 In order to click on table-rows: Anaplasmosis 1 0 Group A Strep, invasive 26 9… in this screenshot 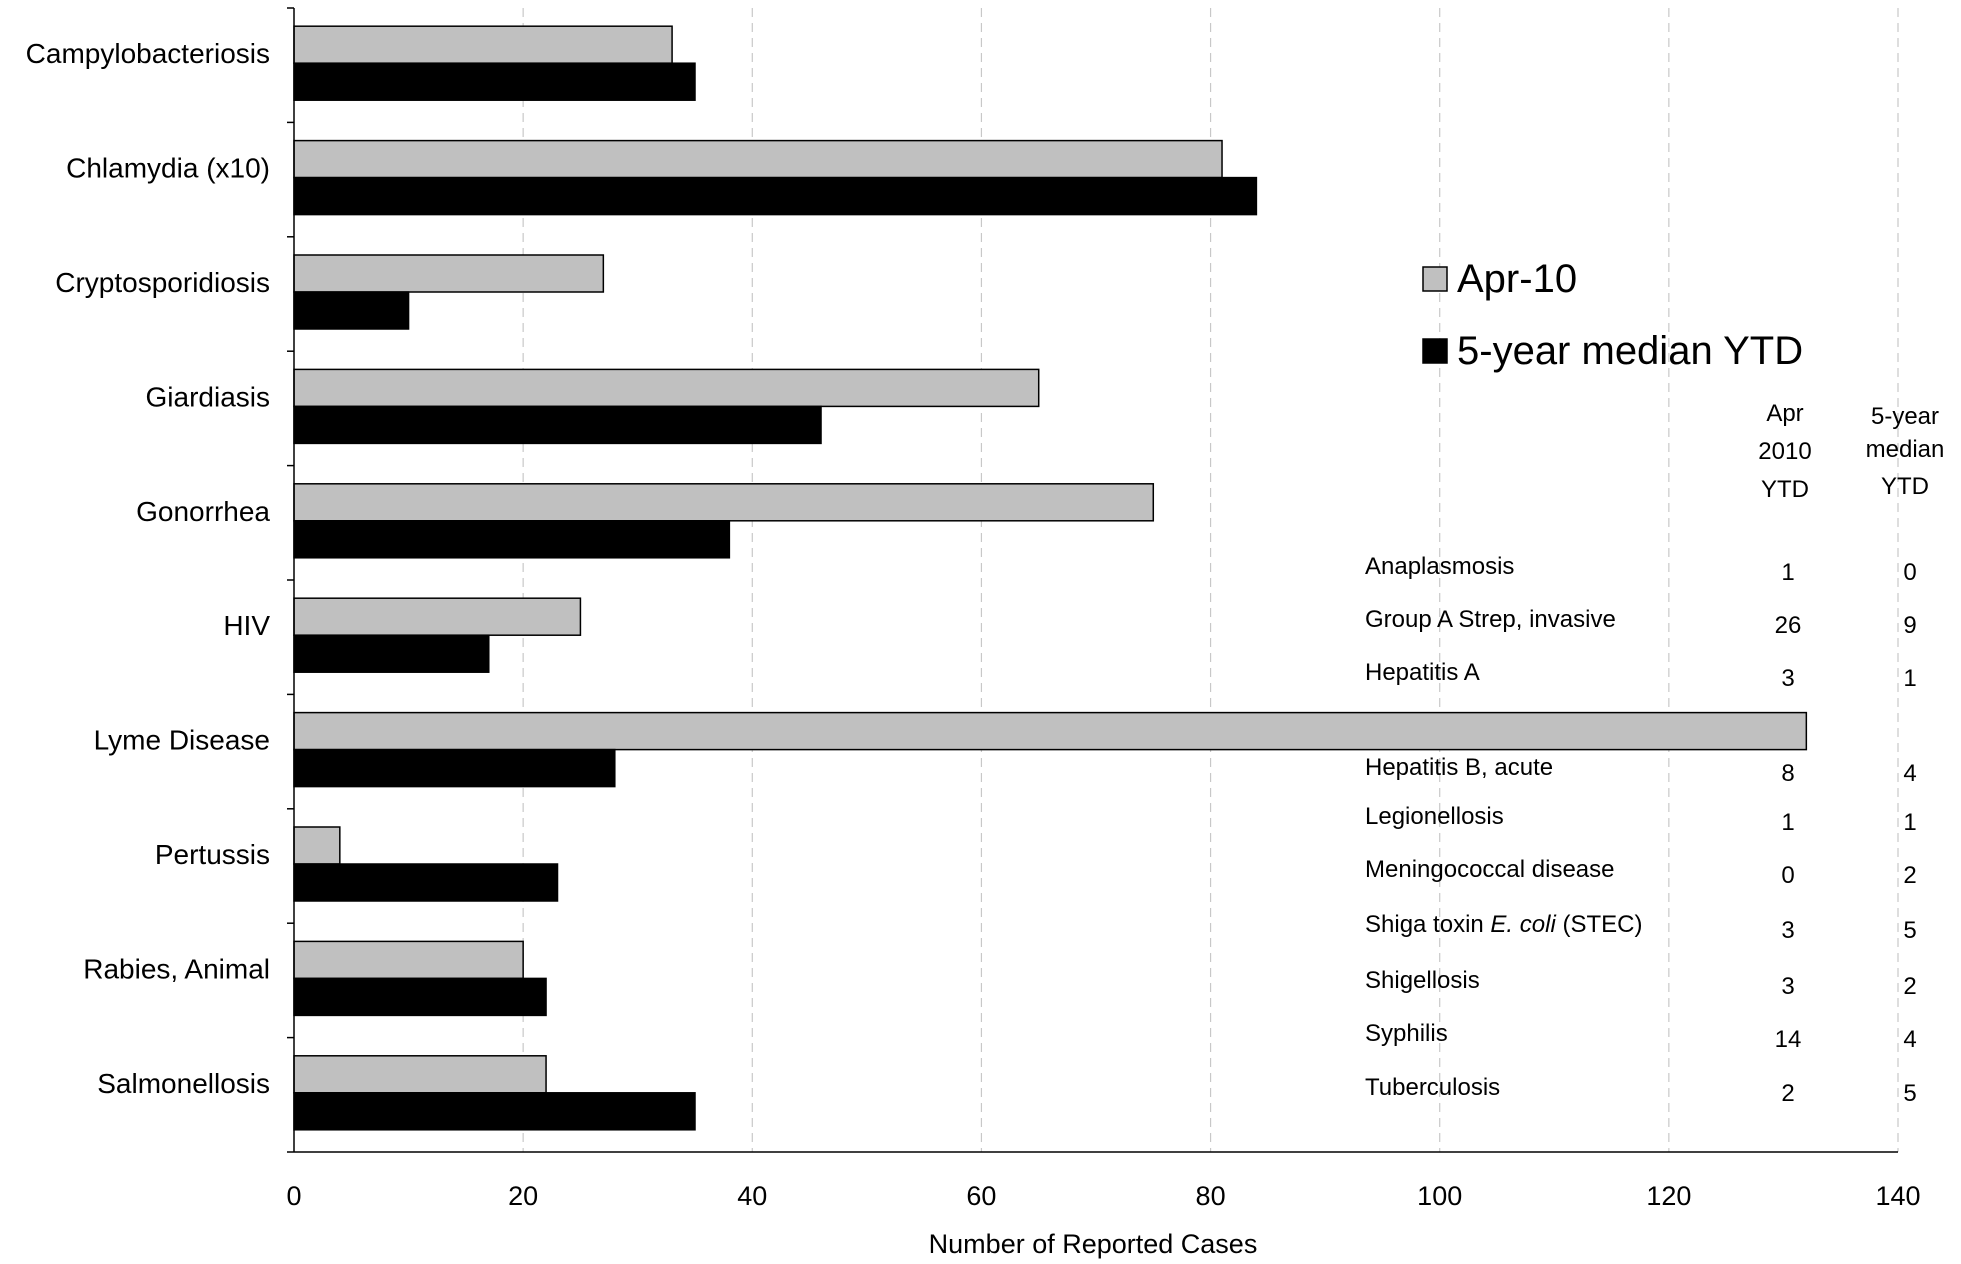, I will do `click(1641, 830)`.